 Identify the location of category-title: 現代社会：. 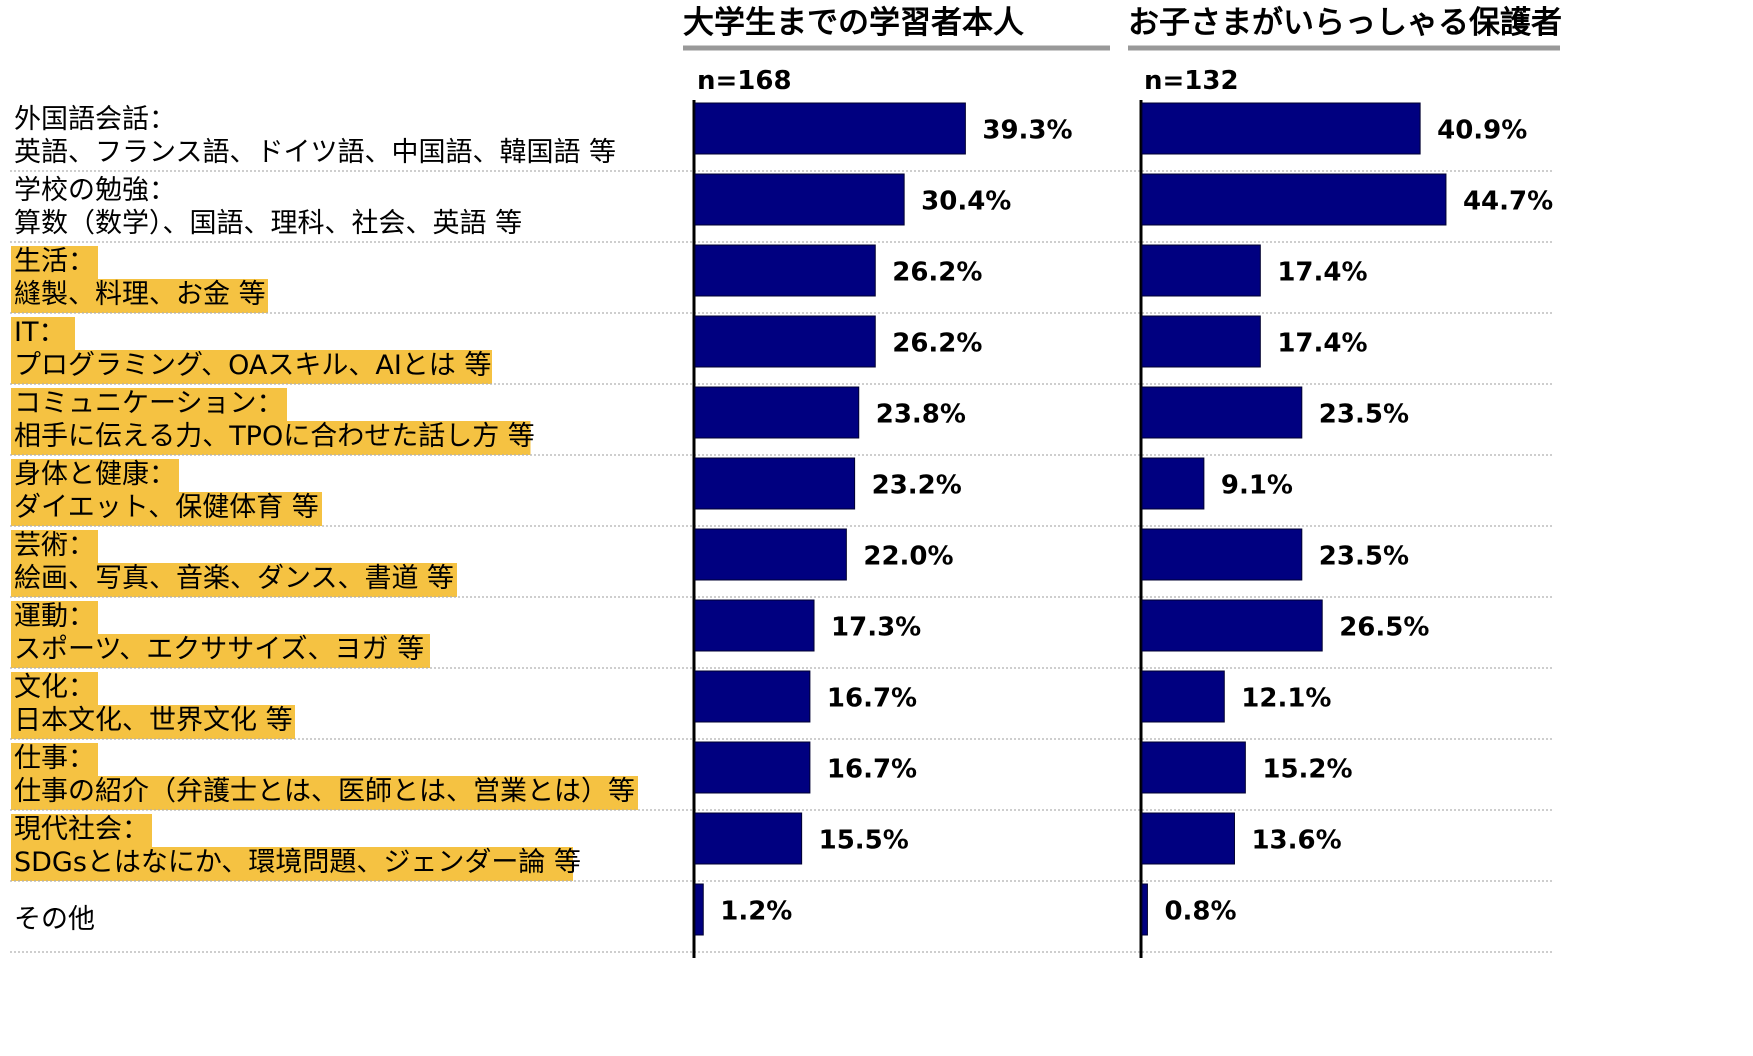
(81, 829).